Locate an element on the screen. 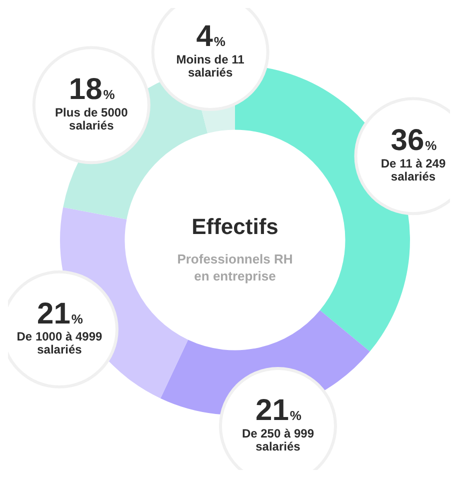 This screenshot has width=458, height=478. data-label: 18% is located at coordinates (92, 89).